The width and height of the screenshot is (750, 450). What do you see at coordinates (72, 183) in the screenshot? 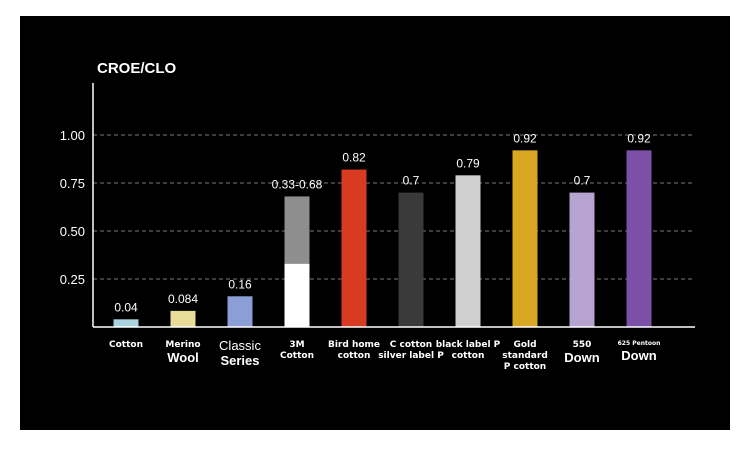
I see `y-tick-label: 0.75` at bounding box center [72, 183].